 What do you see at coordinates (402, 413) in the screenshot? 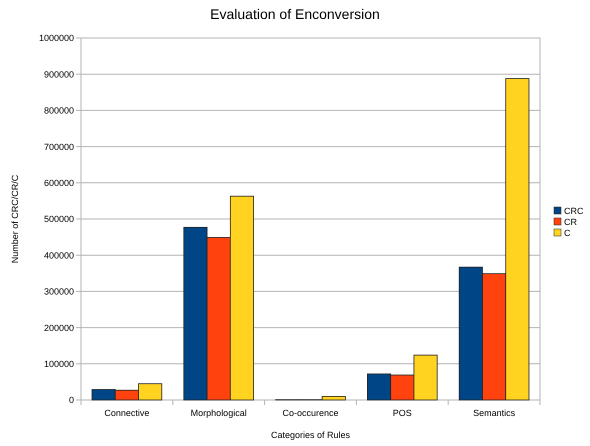
I see `x-tick-label: POS` at bounding box center [402, 413].